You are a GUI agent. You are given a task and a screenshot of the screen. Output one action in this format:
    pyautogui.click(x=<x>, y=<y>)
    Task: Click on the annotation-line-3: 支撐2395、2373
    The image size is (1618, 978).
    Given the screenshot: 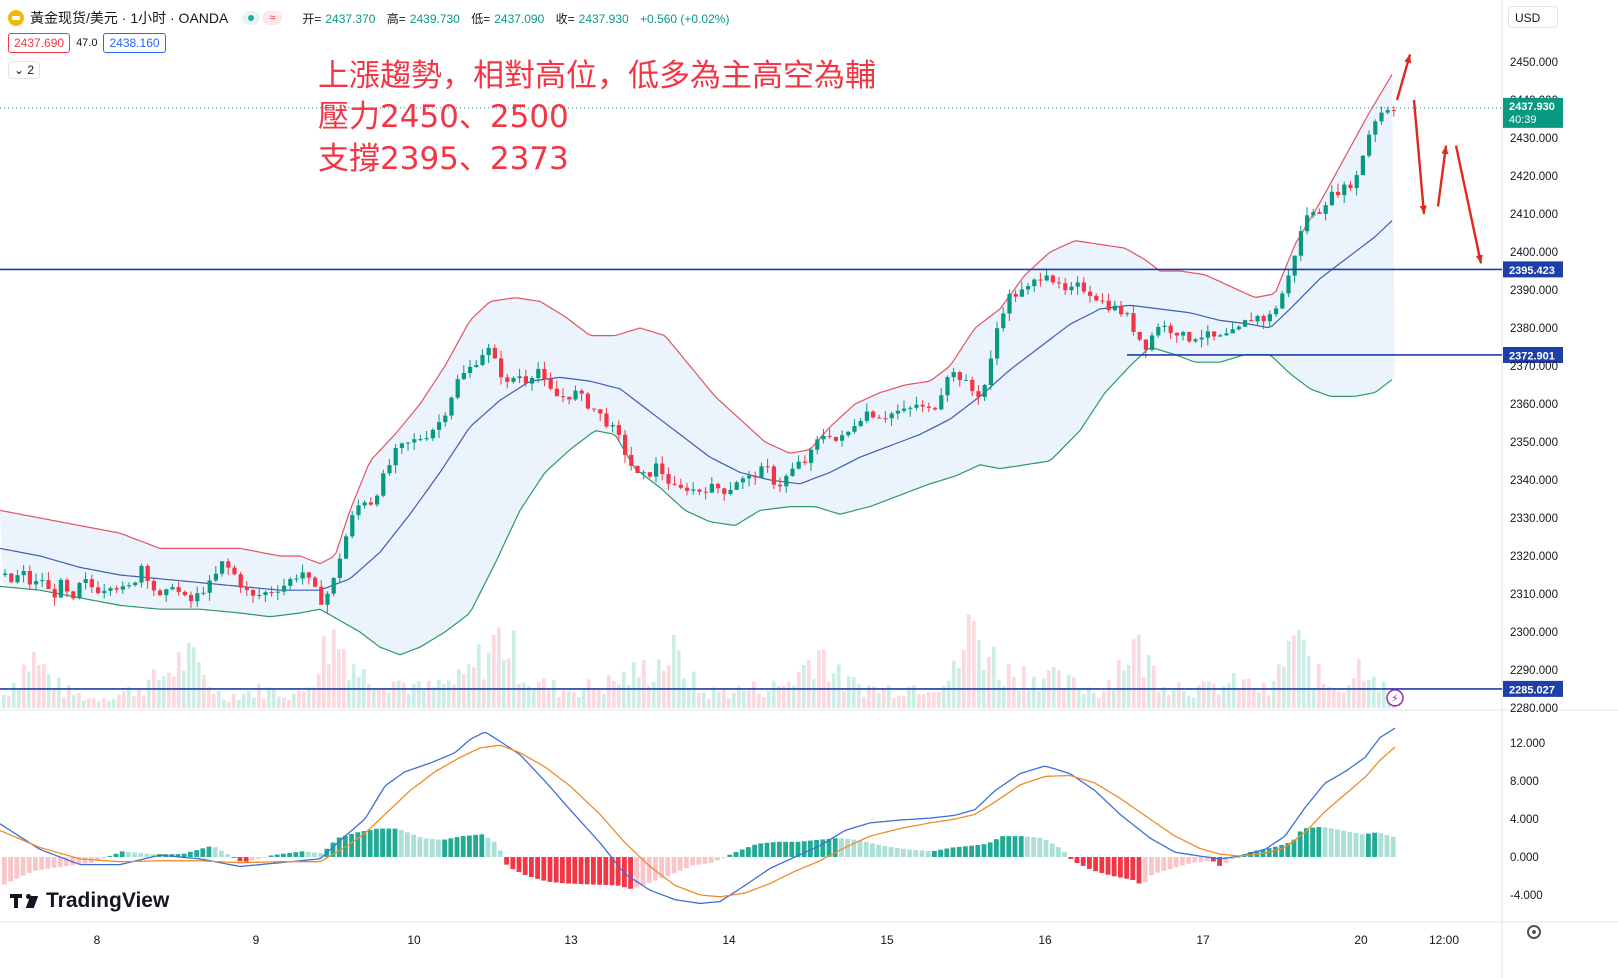 What is the action you would take?
    pyautogui.click(x=443, y=159)
    